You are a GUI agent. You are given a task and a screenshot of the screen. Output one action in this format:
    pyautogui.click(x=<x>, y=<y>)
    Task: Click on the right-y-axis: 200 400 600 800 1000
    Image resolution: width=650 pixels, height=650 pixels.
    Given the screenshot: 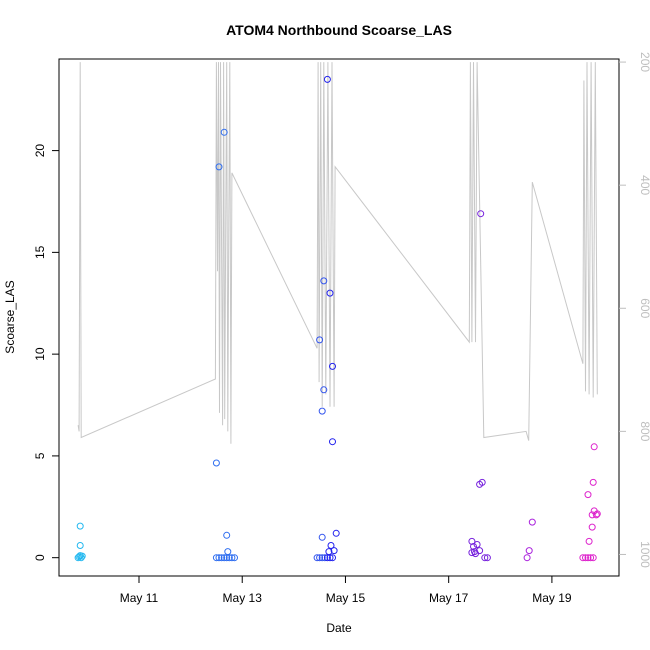 What is the action you would take?
    pyautogui.click(x=634, y=310)
    